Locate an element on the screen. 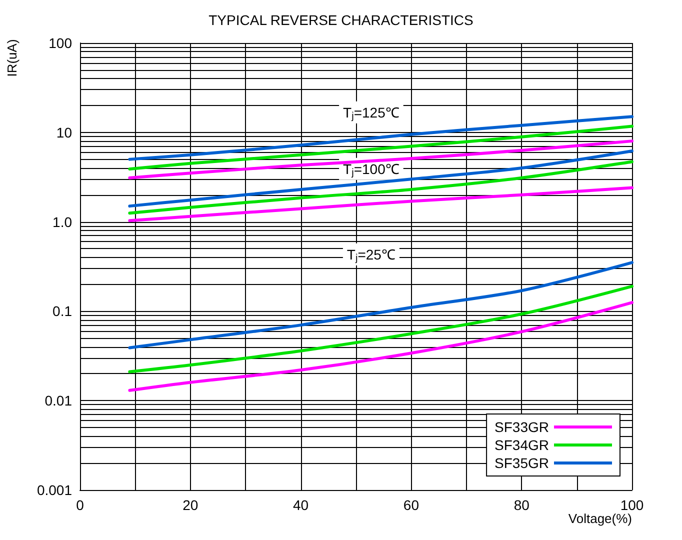  legend-label: SF33GR is located at coordinates (521, 427).